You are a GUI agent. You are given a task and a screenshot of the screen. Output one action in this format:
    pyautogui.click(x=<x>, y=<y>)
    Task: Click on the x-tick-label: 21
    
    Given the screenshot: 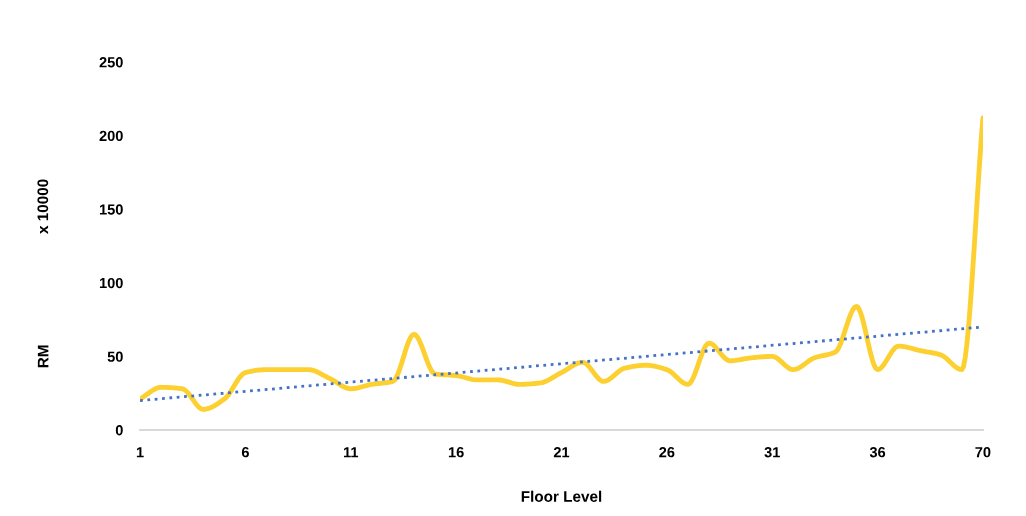 What is the action you would take?
    pyautogui.click(x=561, y=452)
    